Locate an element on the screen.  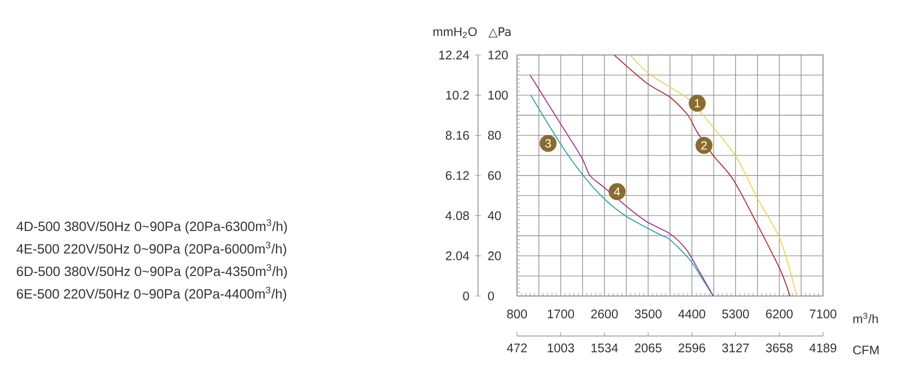
annotation: 1 is located at coordinates (697, 103).